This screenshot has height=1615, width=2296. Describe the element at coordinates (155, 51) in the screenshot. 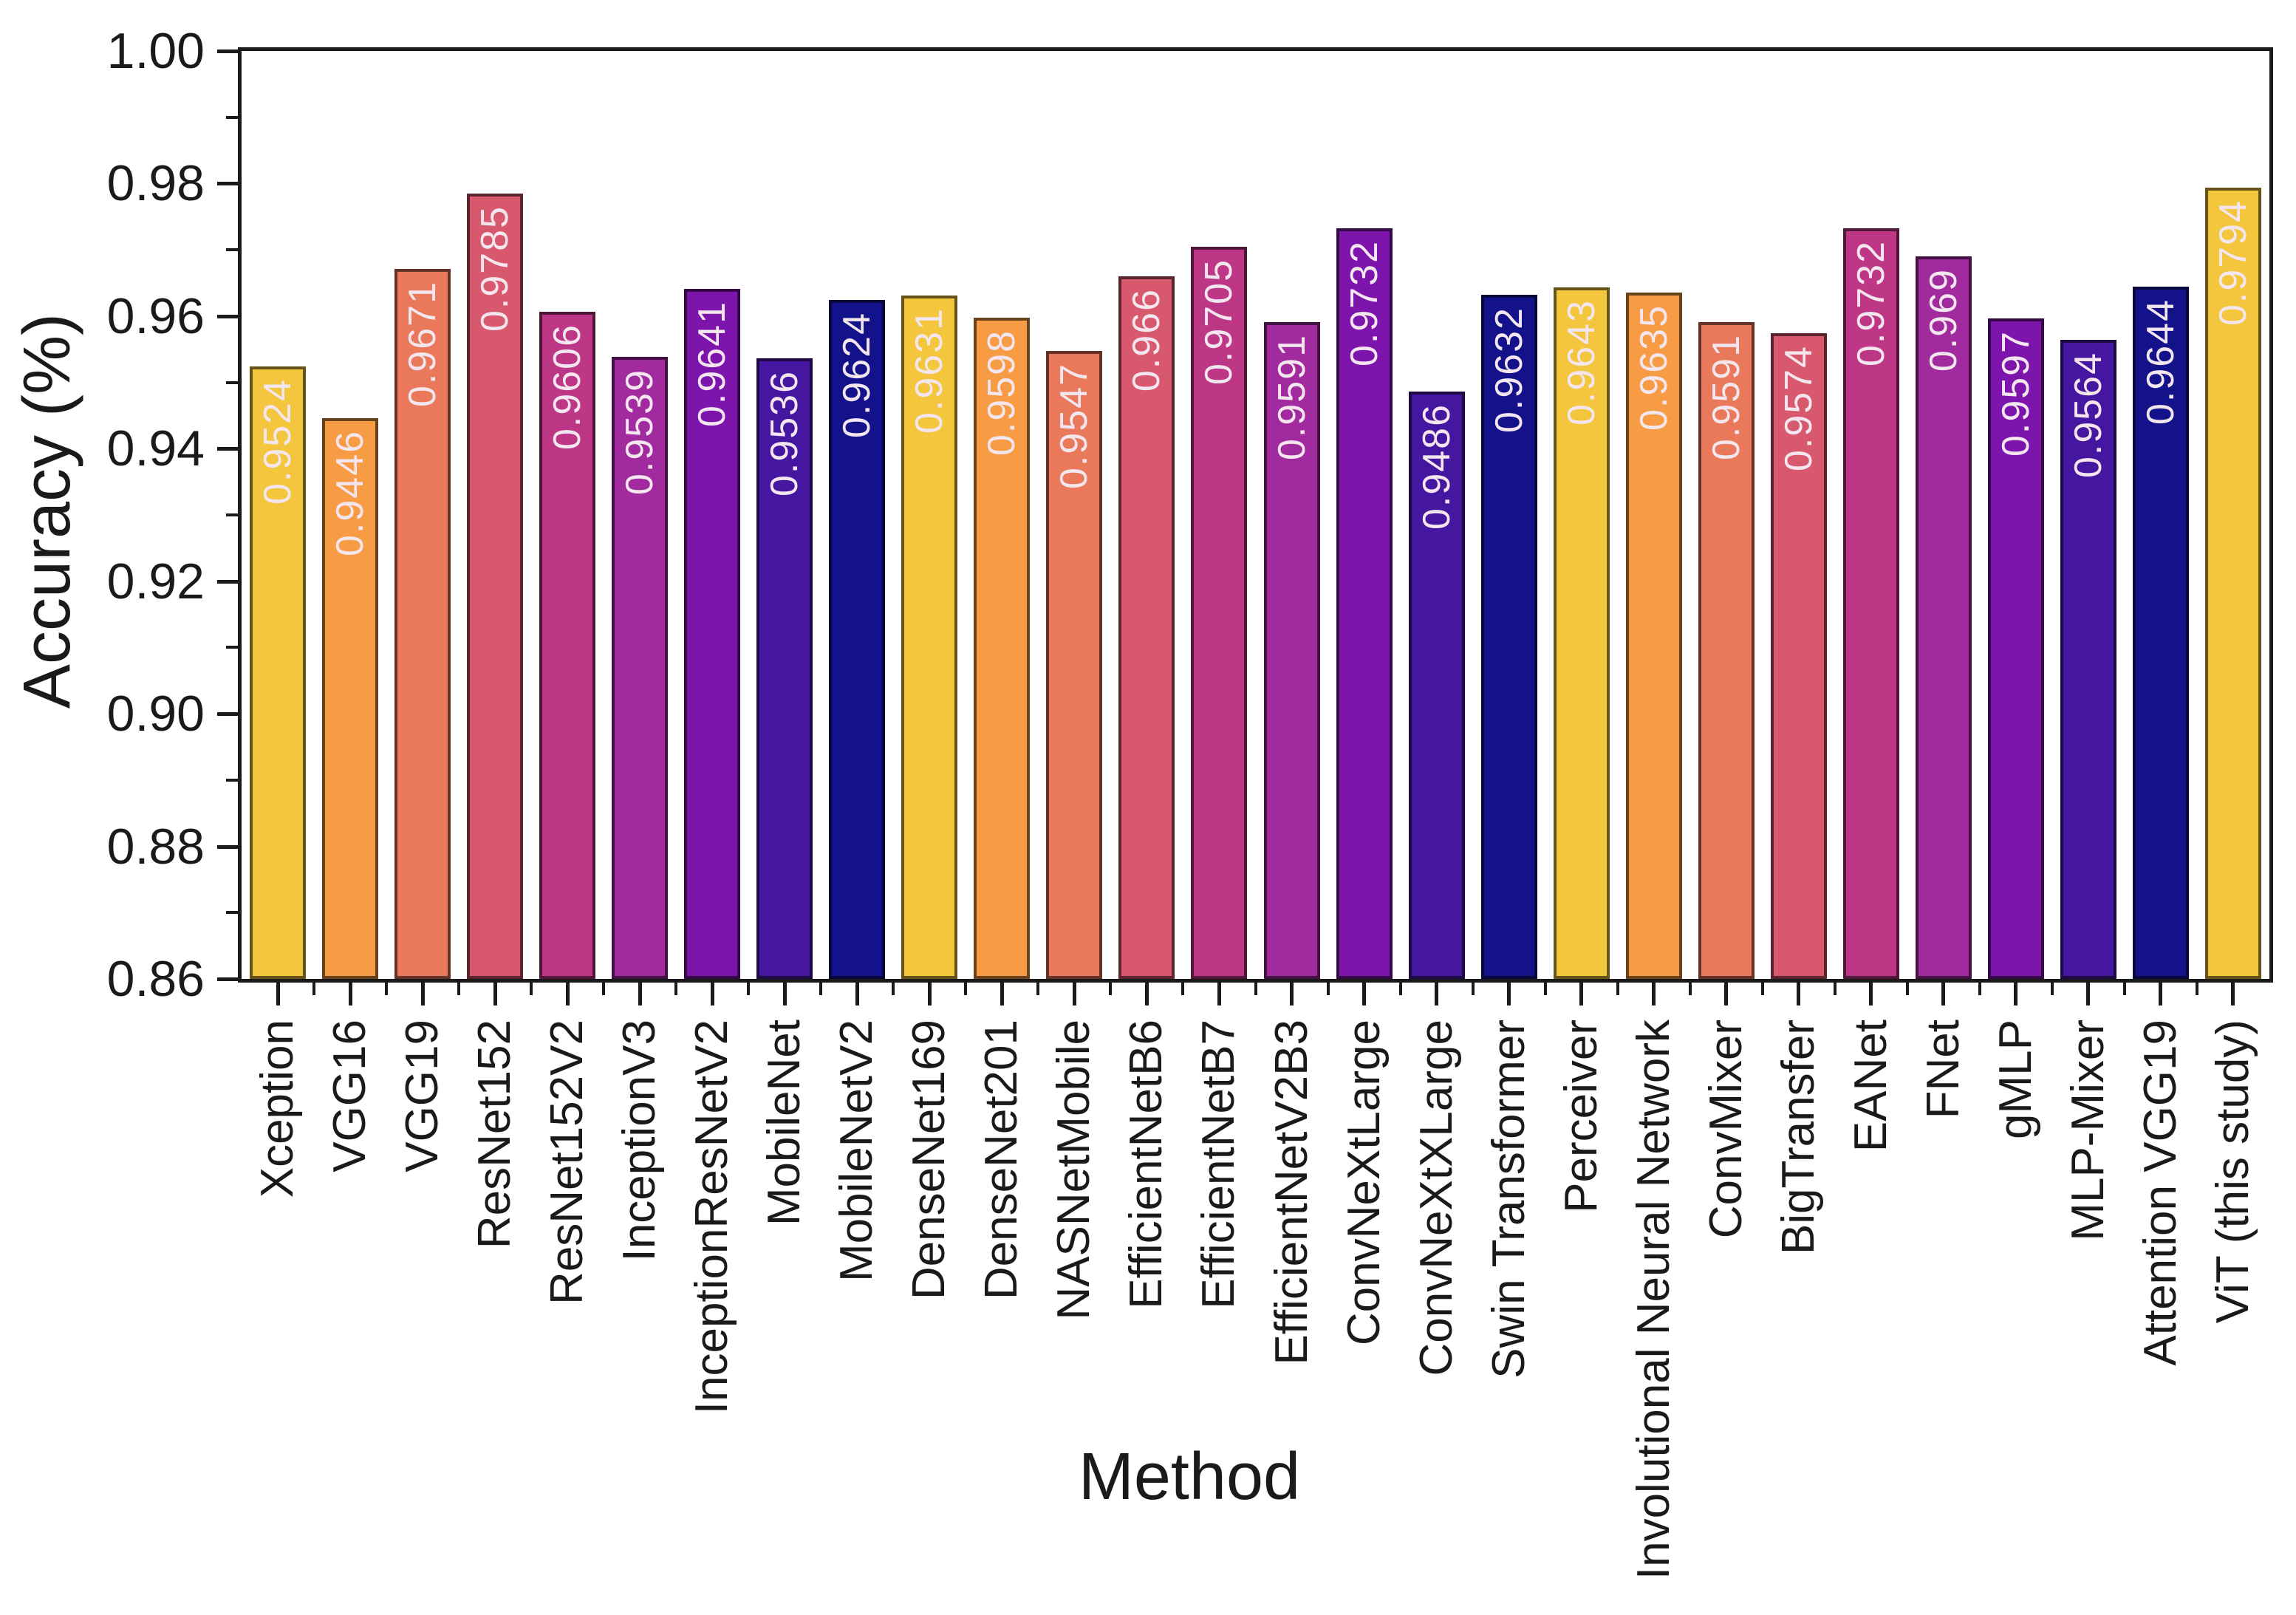

I see `y-tick-label: 1.00` at that location.